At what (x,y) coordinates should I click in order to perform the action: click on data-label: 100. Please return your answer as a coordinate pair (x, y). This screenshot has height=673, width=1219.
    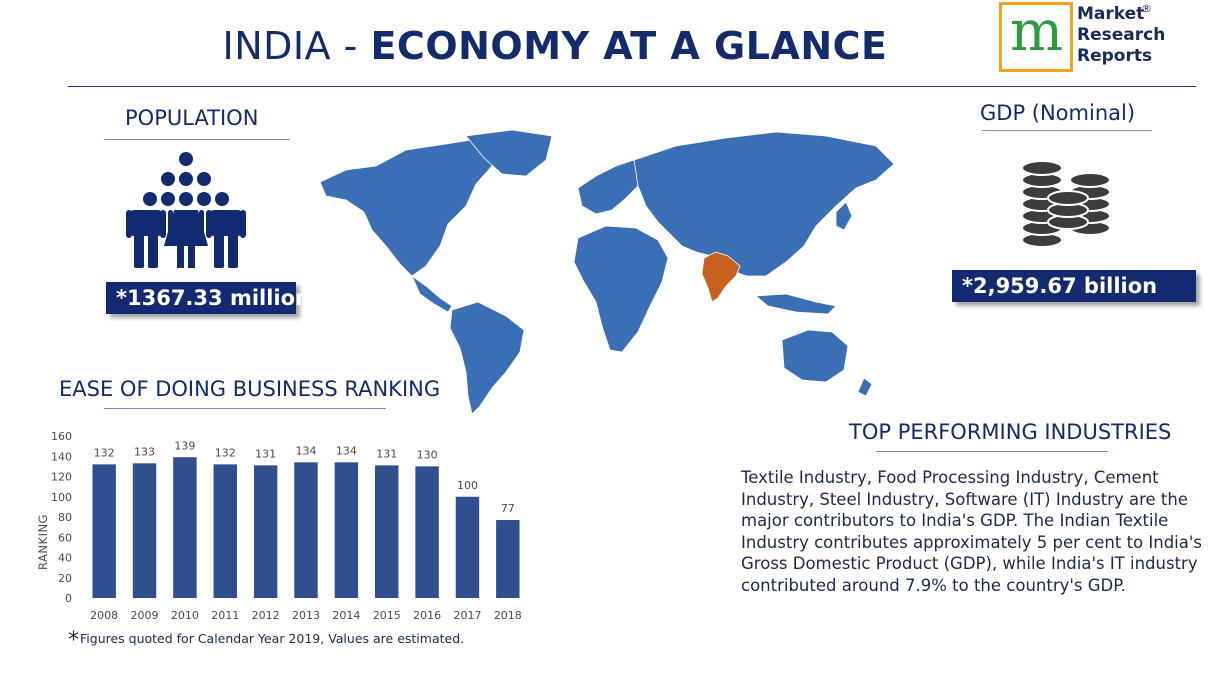
    Looking at the image, I should click on (467, 485).